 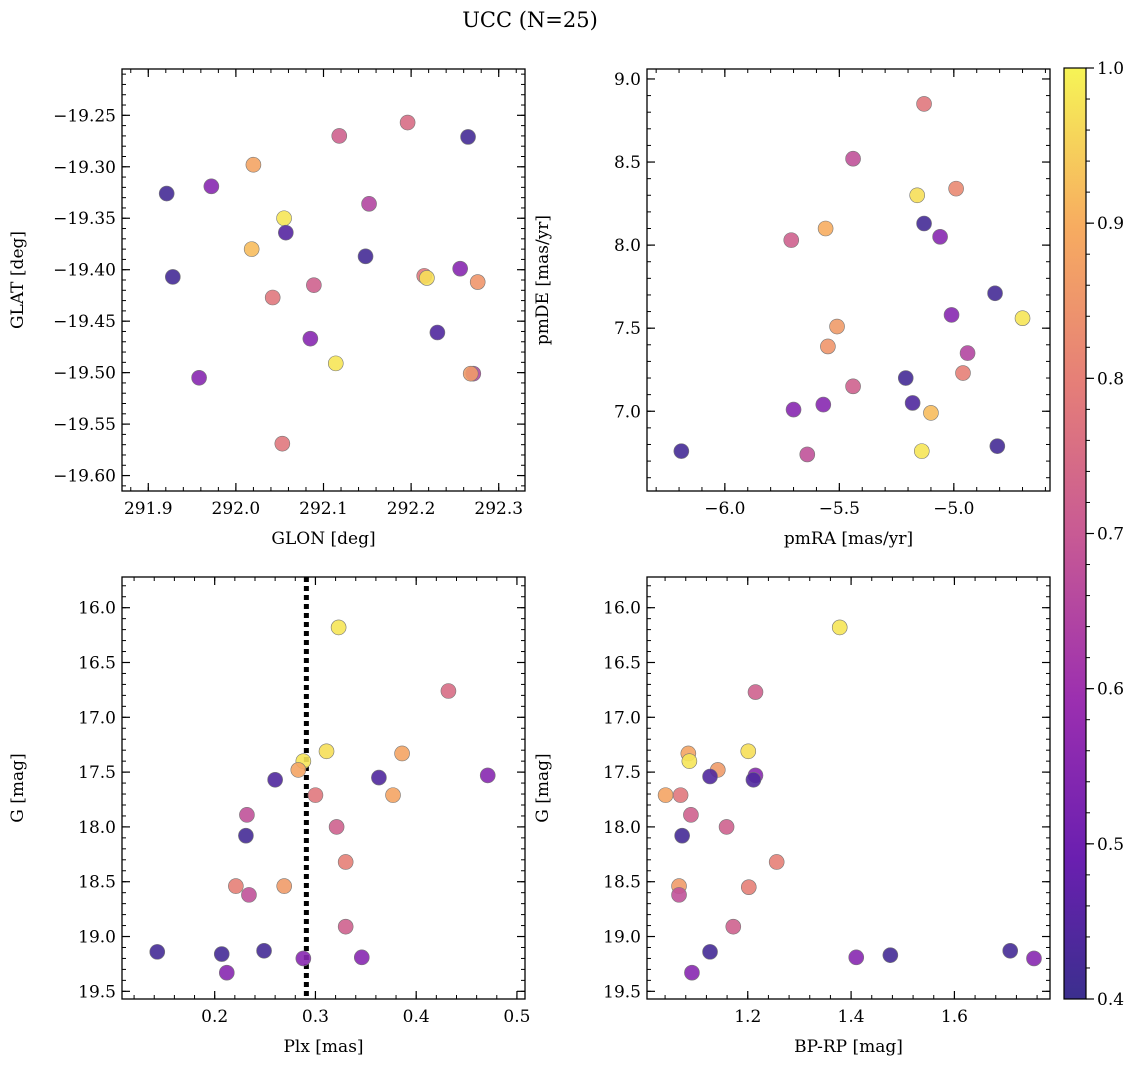 What do you see at coordinates (622, 992) in the screenshot?
I see `y-tick-label: 19.5` at bounding box center [622, 992].